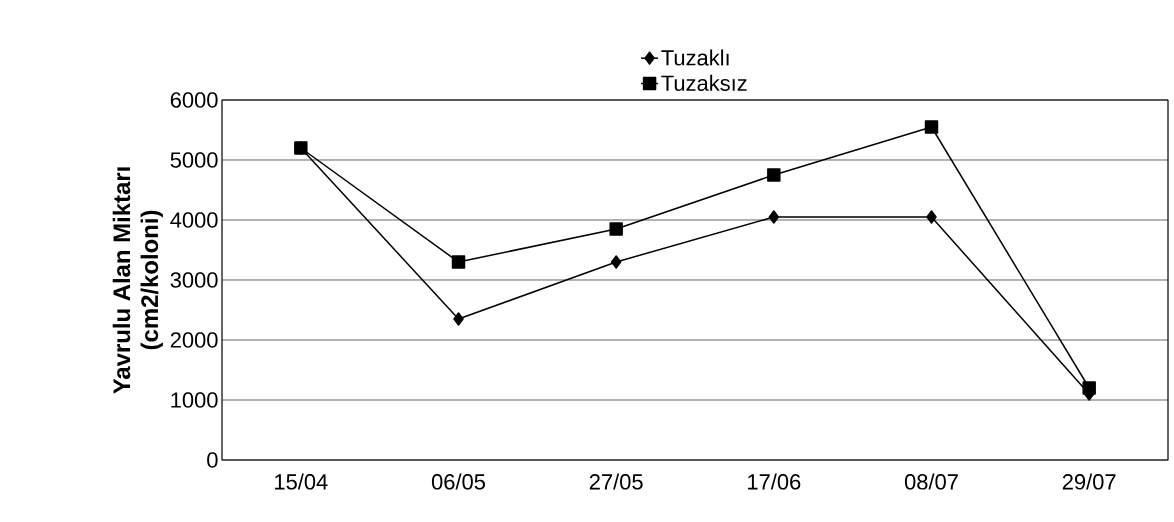 This screenshot has height=522, width=1174. Describe the element at coordinates (194, 400) in the screenshot. I see `y-tick-label: 1000` at that location.